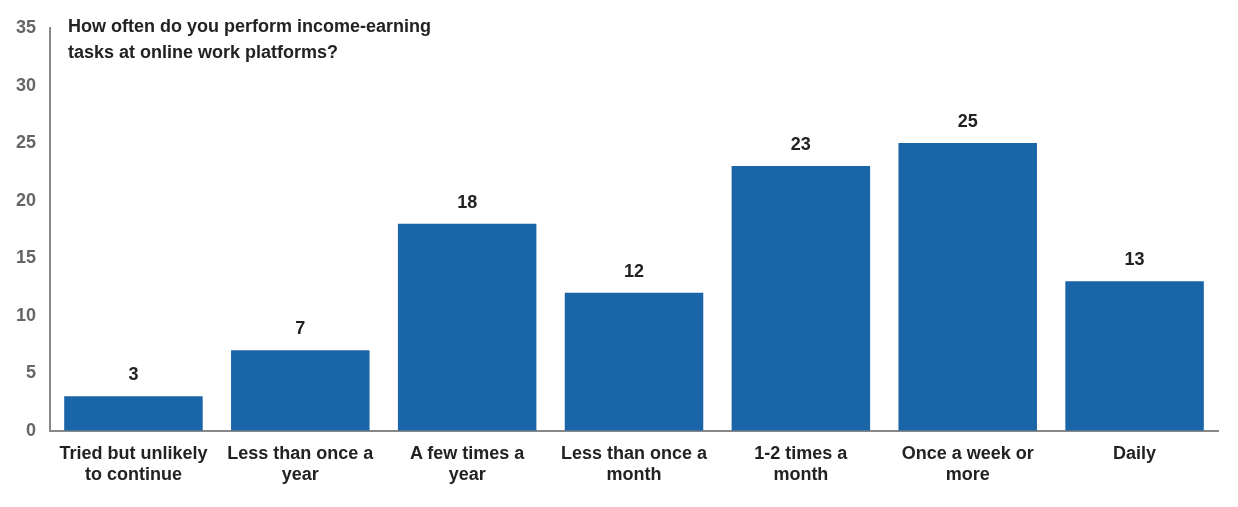 Image resolution: width=1238 pixels, height=507 pixels. I want to click on y-tick-label: 35, so click(26, 26).